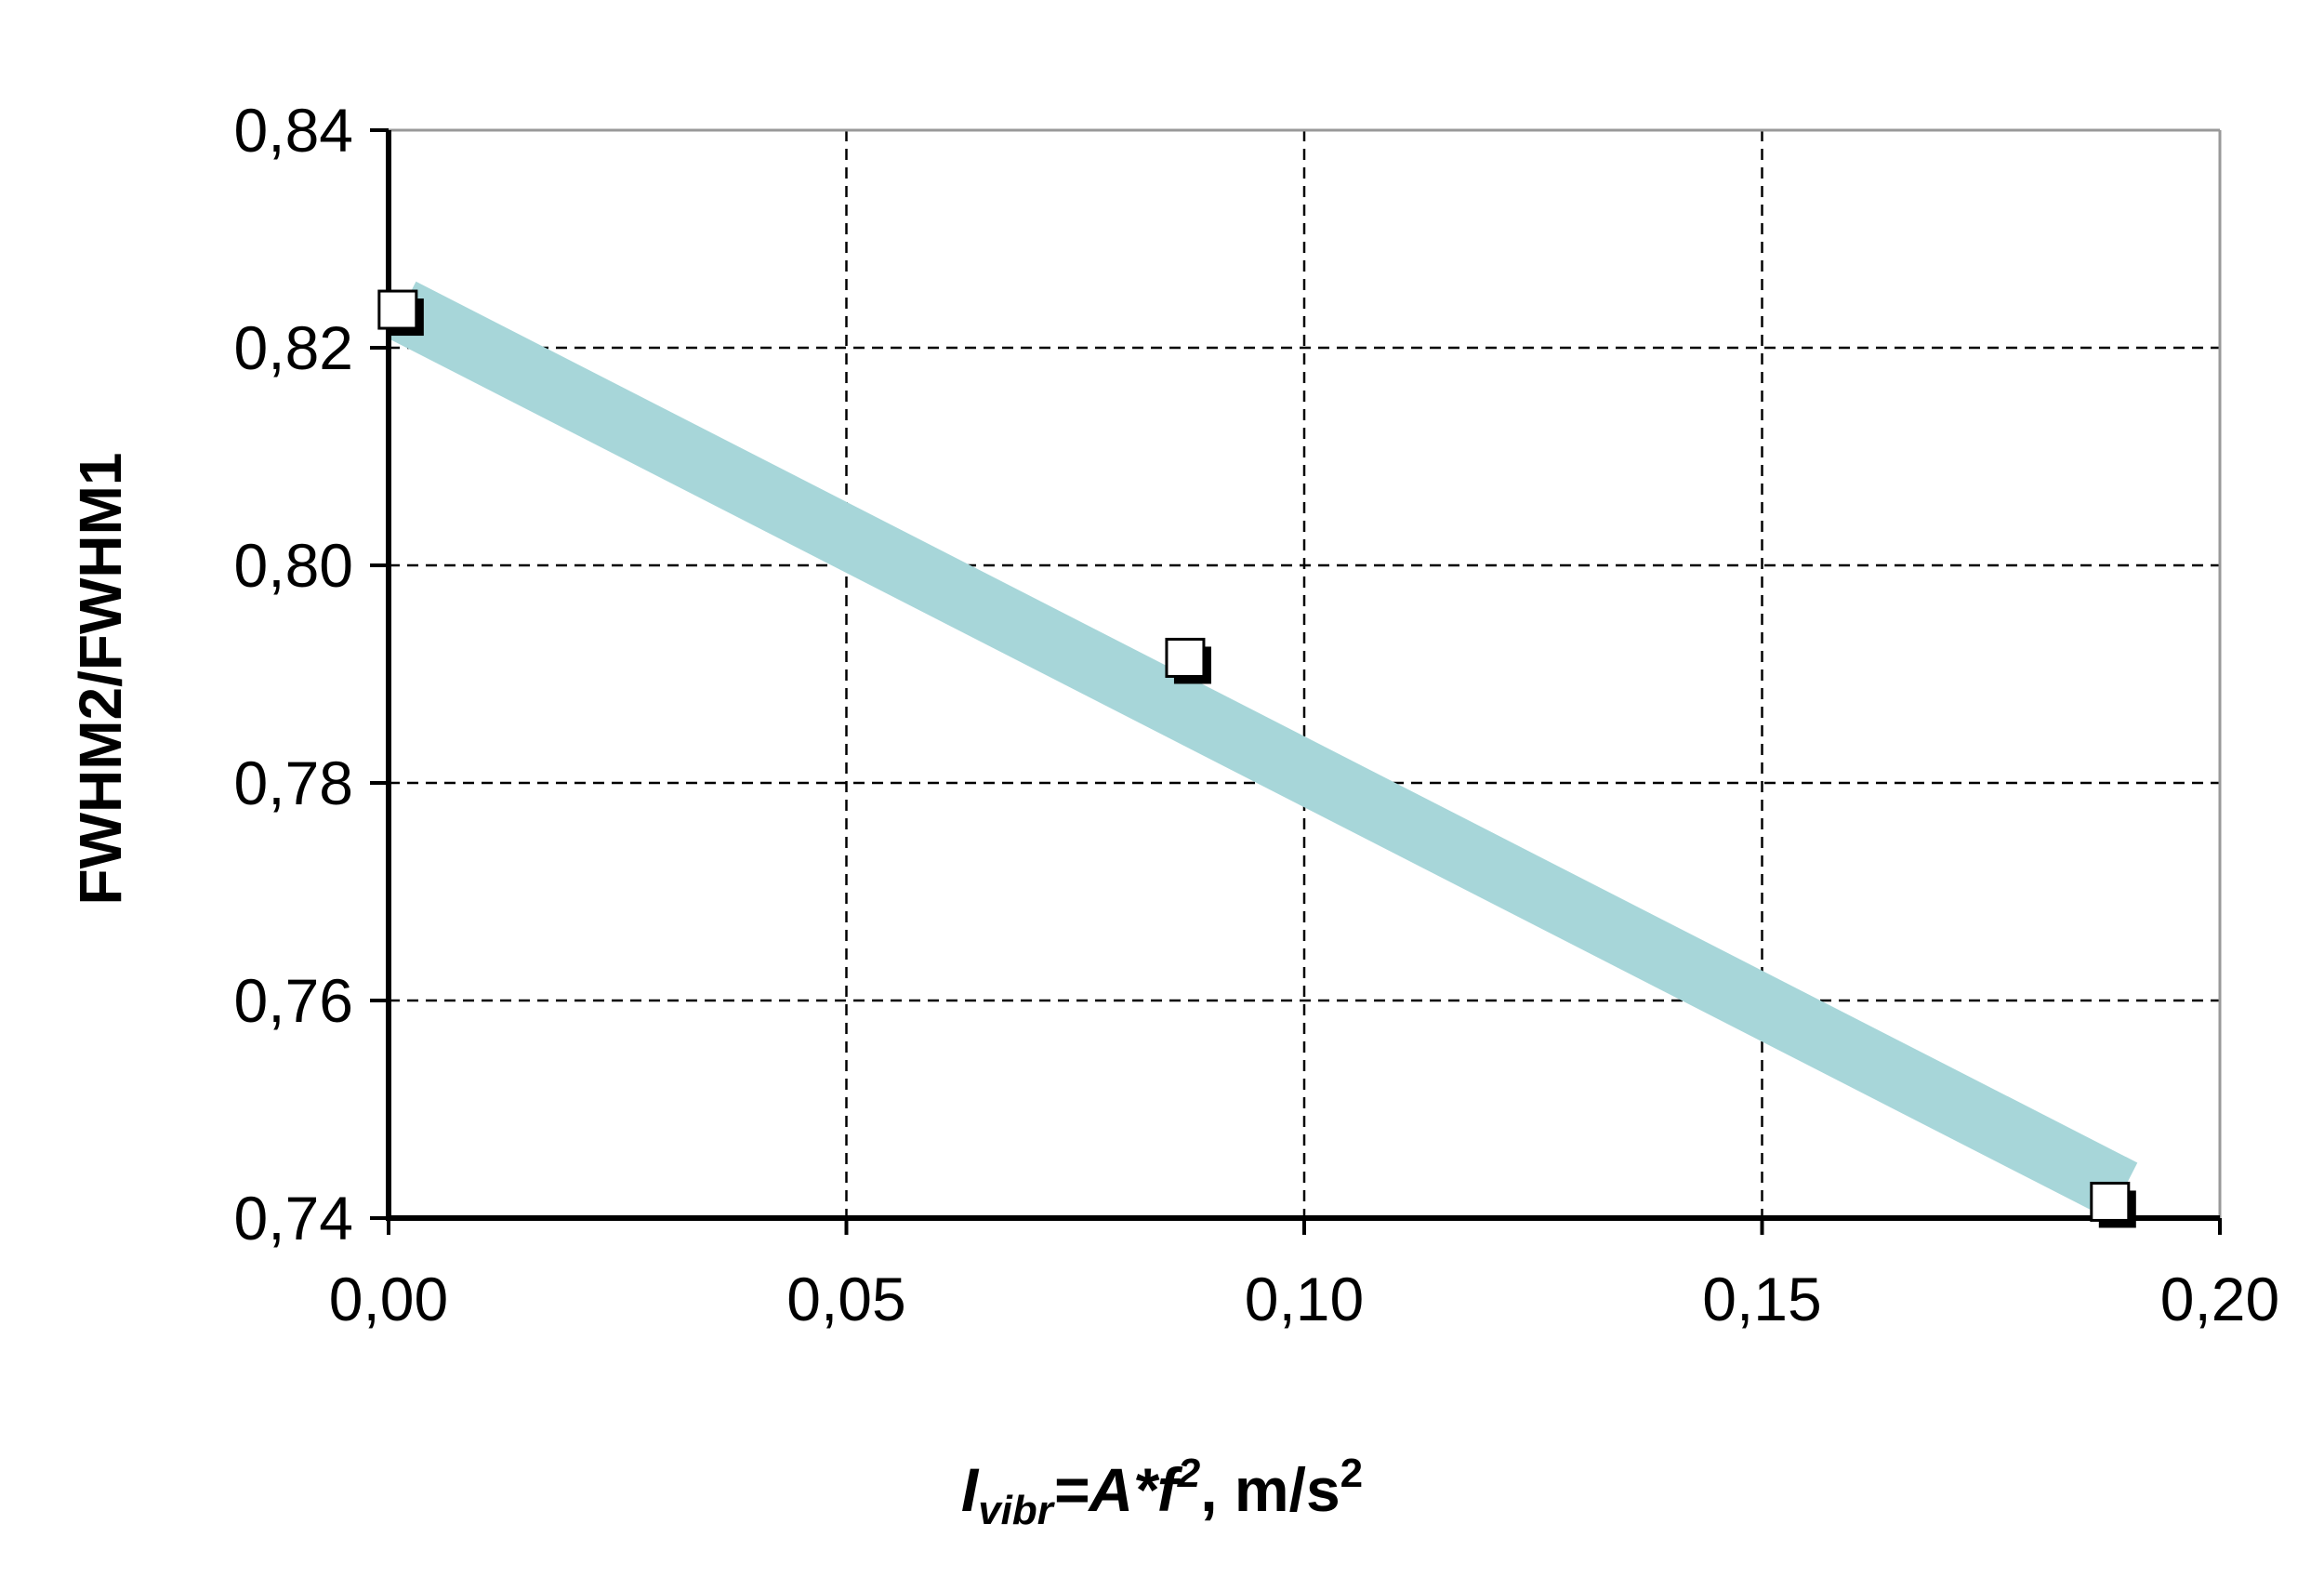 This screenshot has height=1577, width=2324. Describe the element at coordinates (293, 347) in the screenshot. I see `y-tick-label: 0,82` at that location.